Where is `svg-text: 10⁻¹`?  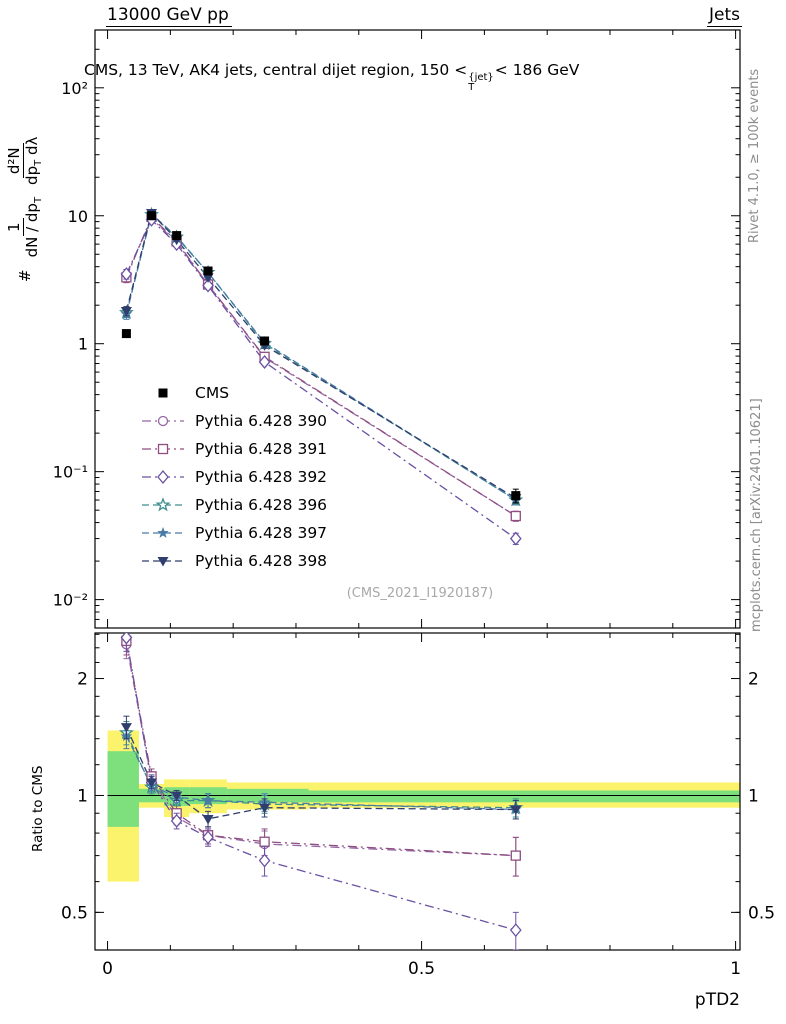 svg-text: 10⁻¹ is located at coordinates (70, 472).